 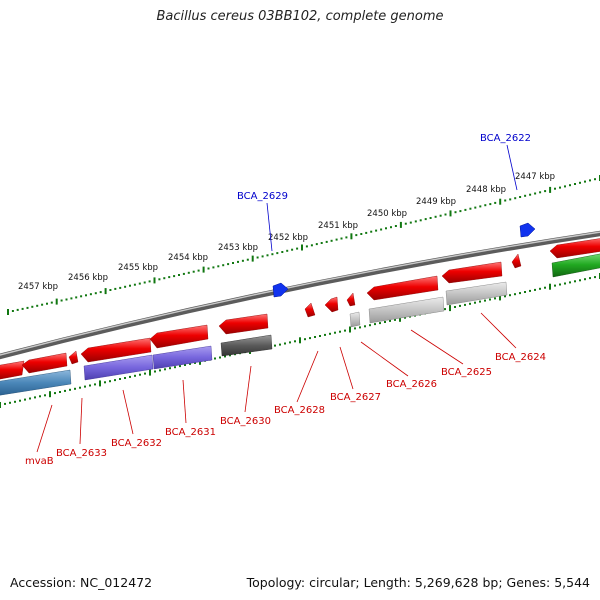 What do you see at coordinates (188, 258) in the screenshot?
I see `kbp-label: 2454 kbp` at bounding box center [188, 258].